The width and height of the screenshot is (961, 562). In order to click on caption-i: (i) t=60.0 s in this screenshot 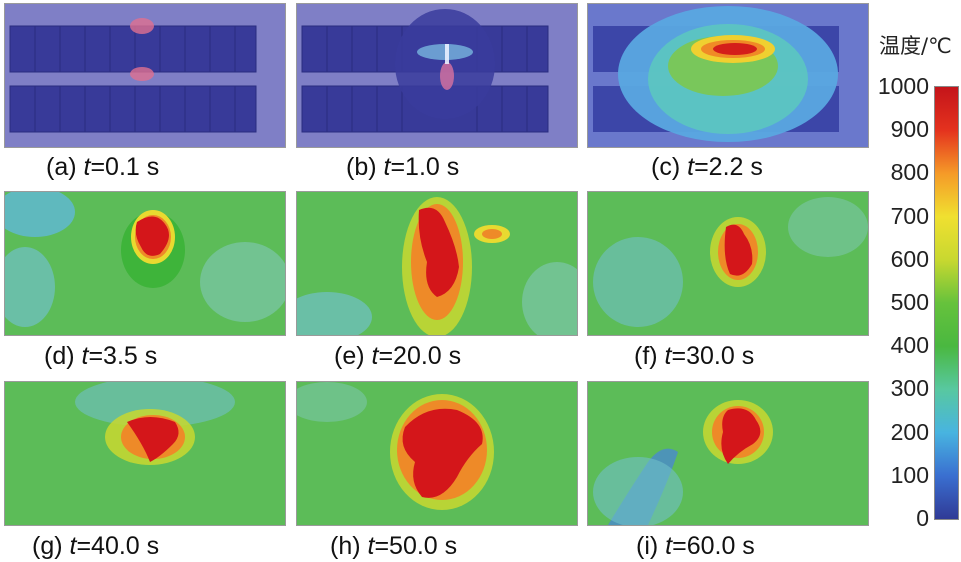, I will do `click(695, 546)`.